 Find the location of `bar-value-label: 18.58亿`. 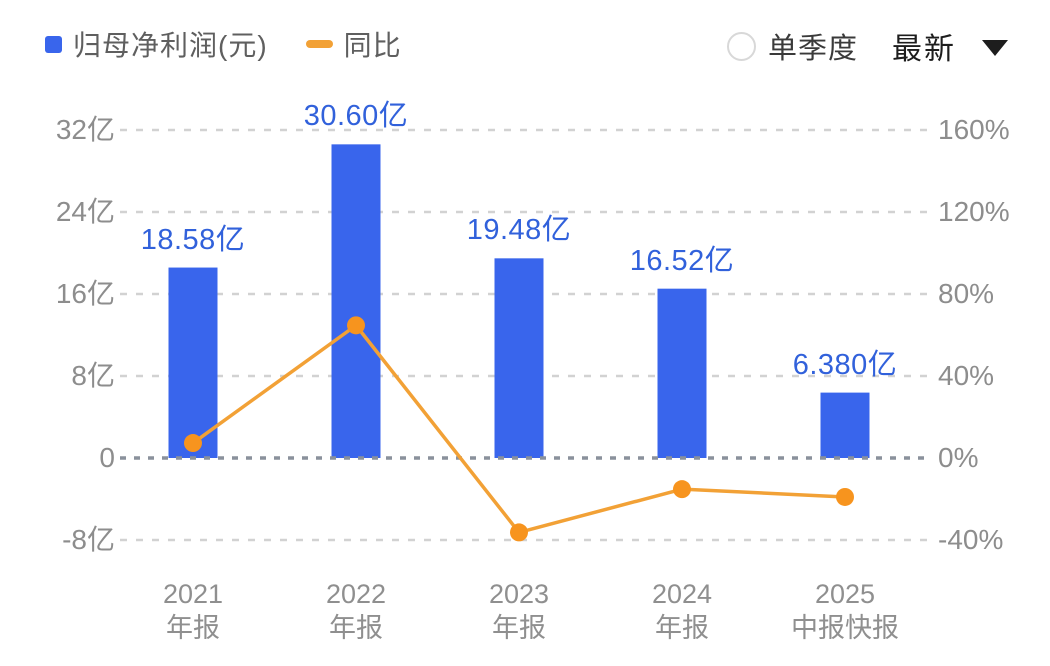

bar-value-label: 18.58亿 is located at coordinates (193, 239).